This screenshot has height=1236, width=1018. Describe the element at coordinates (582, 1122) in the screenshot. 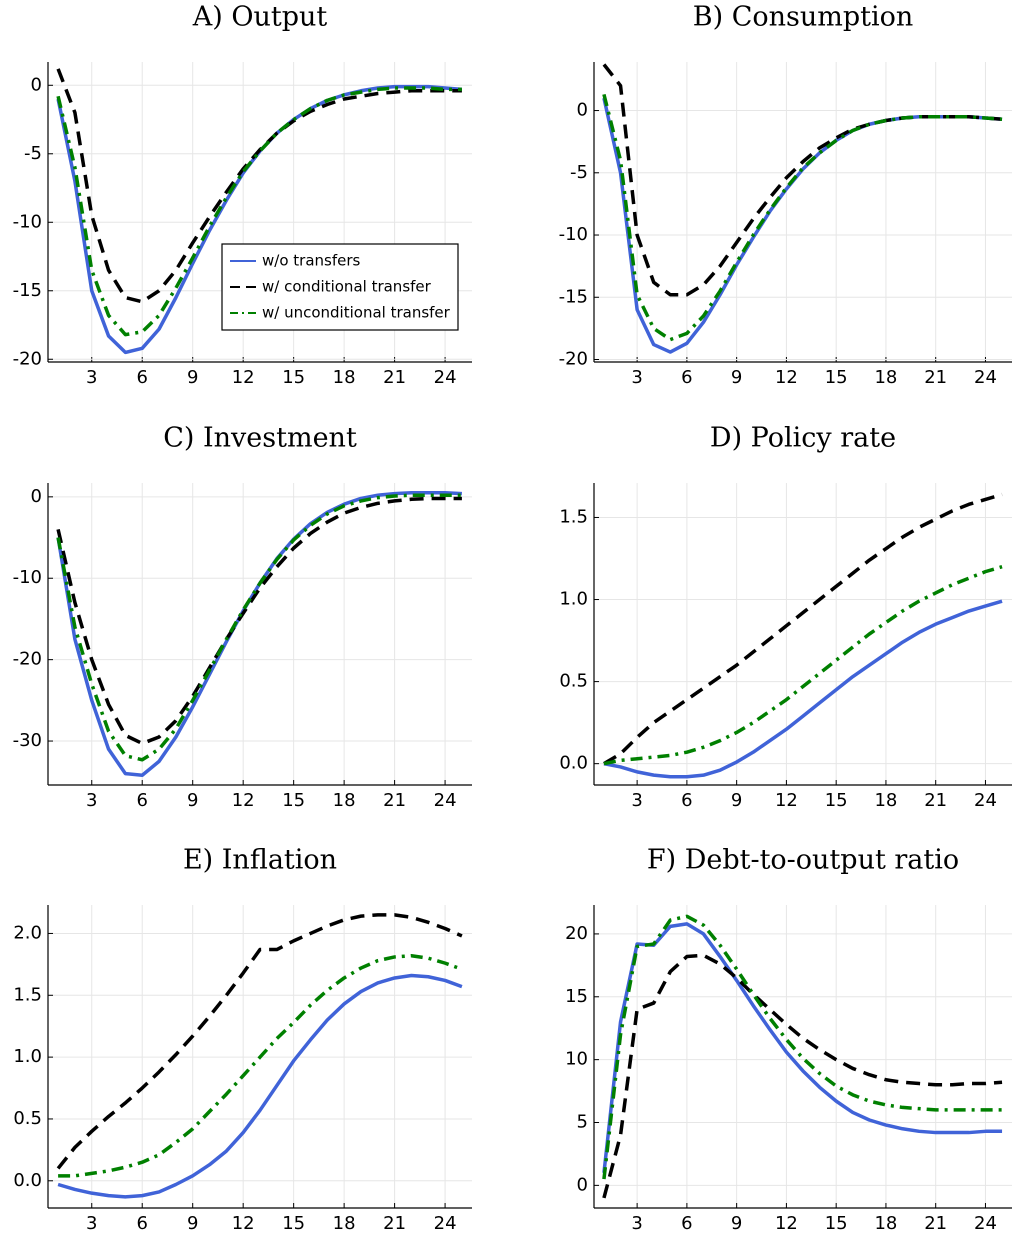

I see `y-tick-label: 5` at that location.